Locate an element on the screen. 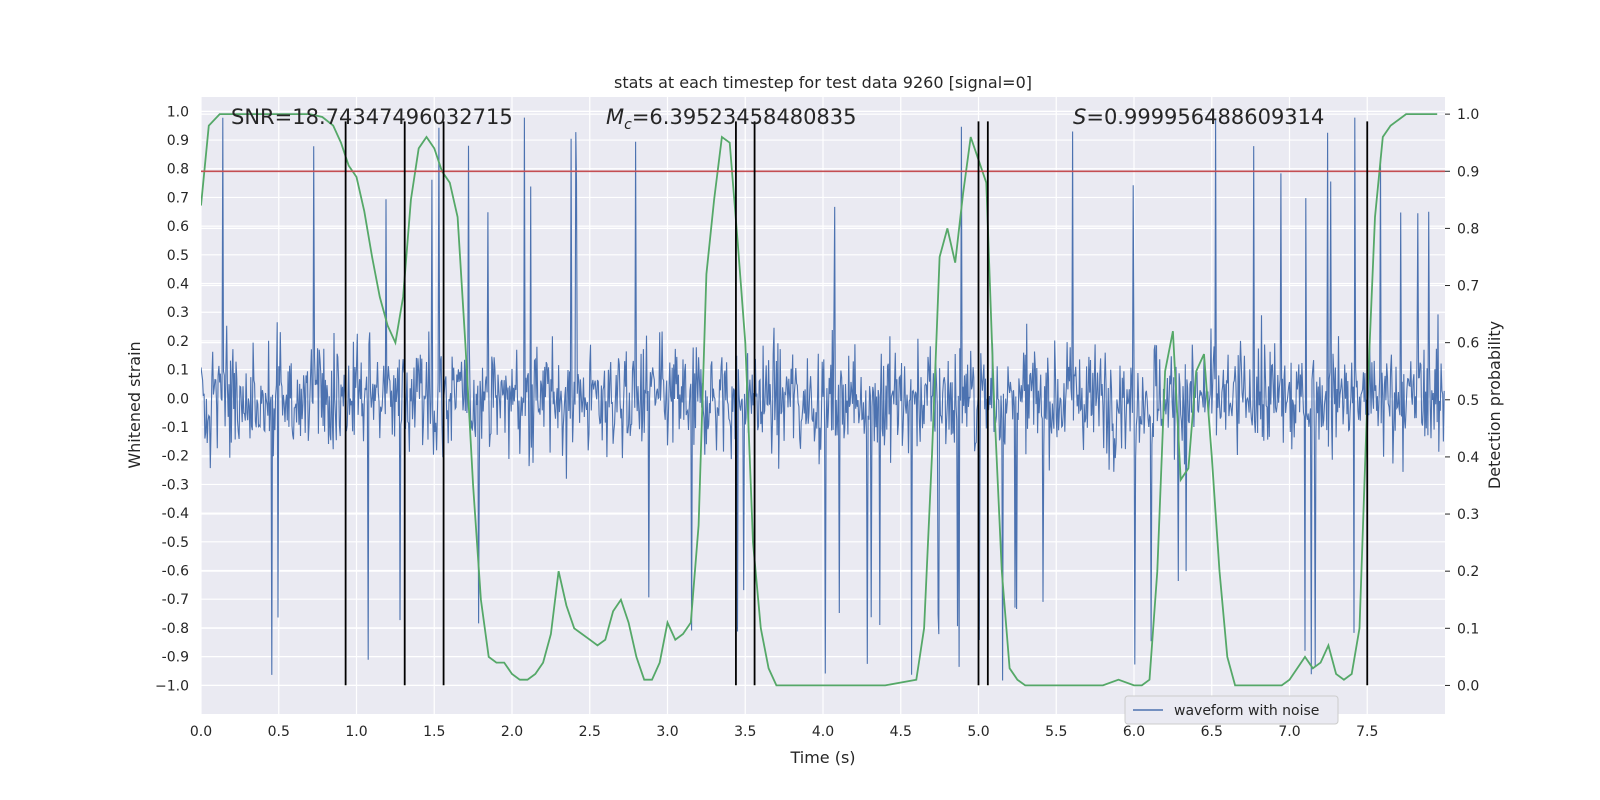 The image size is (1600, 800). legend-box is located at coordinates (1231, 710).